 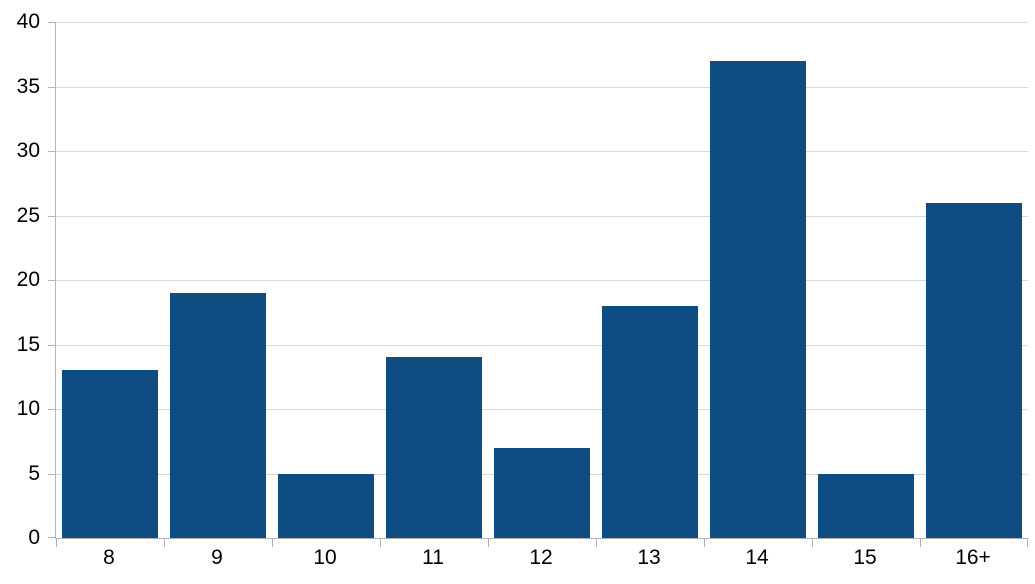 What do you see at coordinates (28, 86) in the screenshot?
I see `y-axis-label: 35` at bounding box center [28, 86].